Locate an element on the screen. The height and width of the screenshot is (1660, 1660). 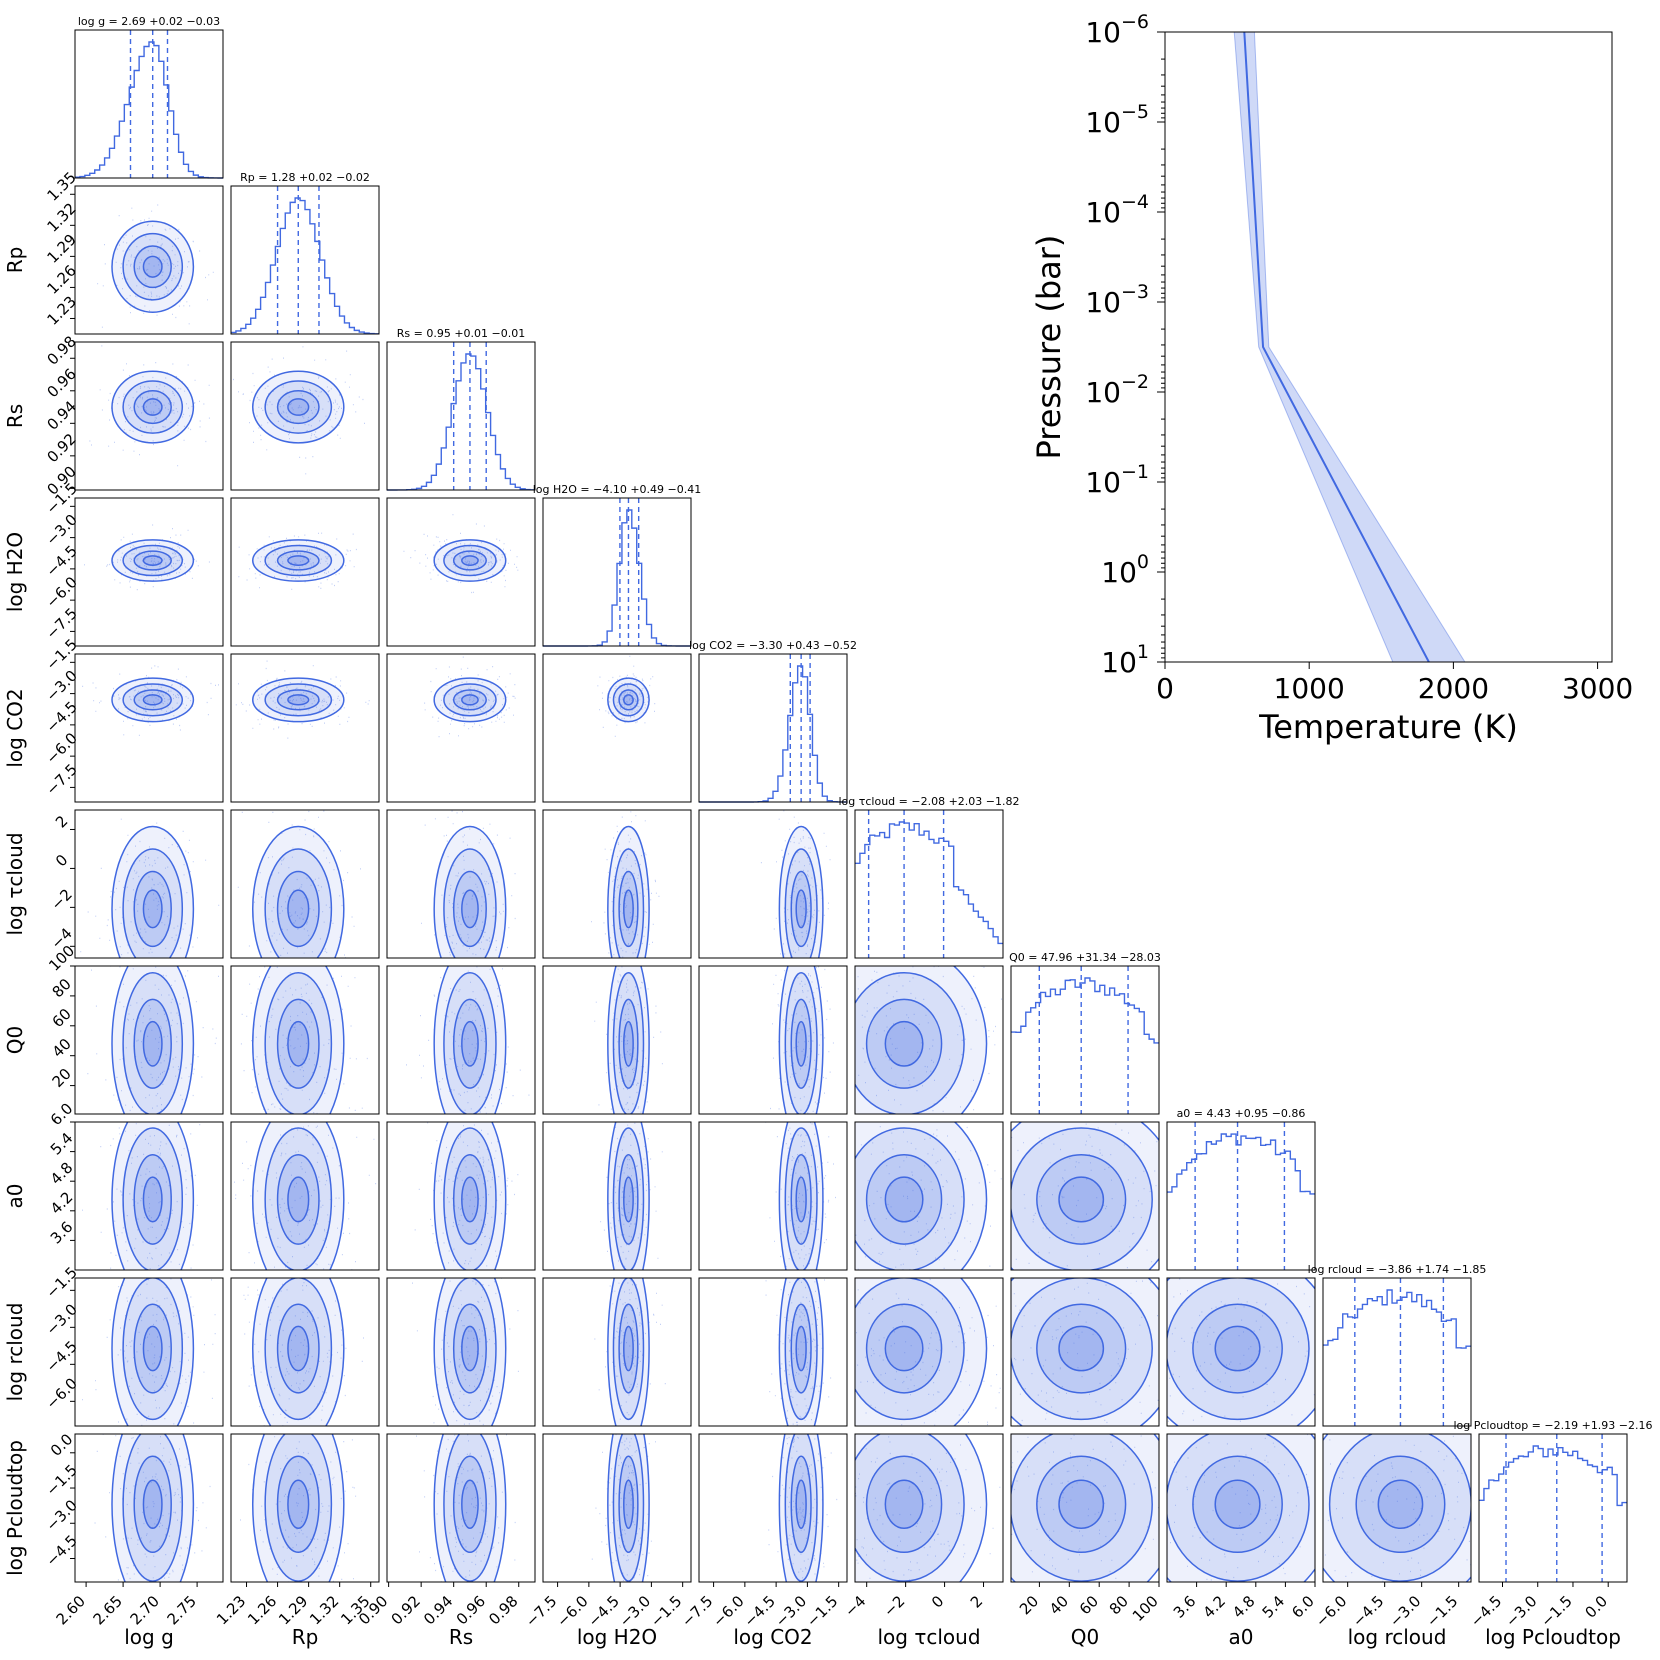
x-tick-label: 0.0 is located at coordinates (1596, 1607).